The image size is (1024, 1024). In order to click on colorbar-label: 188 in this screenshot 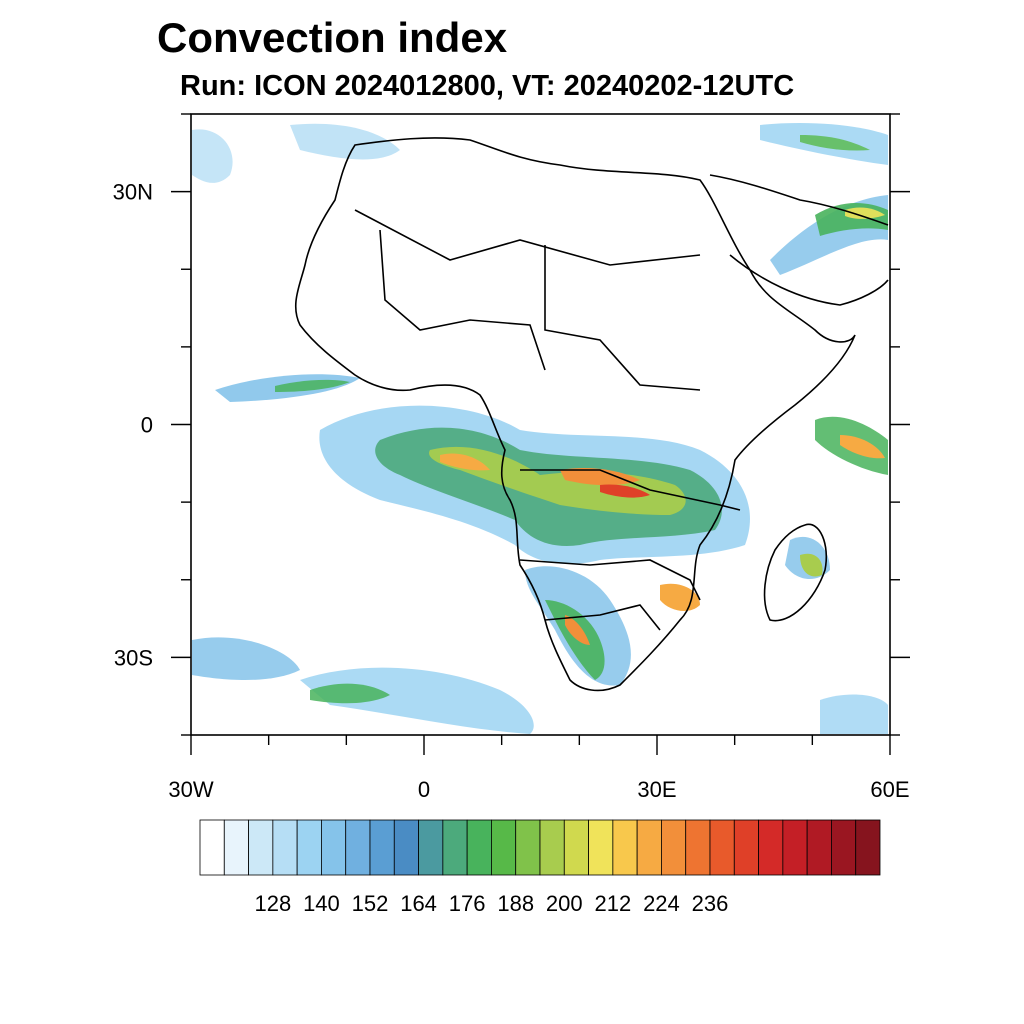, I will do `click(515, 903)`.